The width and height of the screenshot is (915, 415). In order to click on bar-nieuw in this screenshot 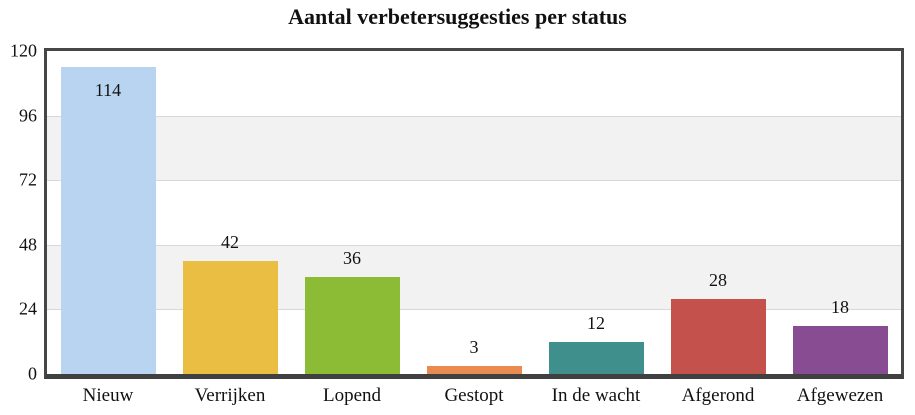, I will do `click(108, 220)`.